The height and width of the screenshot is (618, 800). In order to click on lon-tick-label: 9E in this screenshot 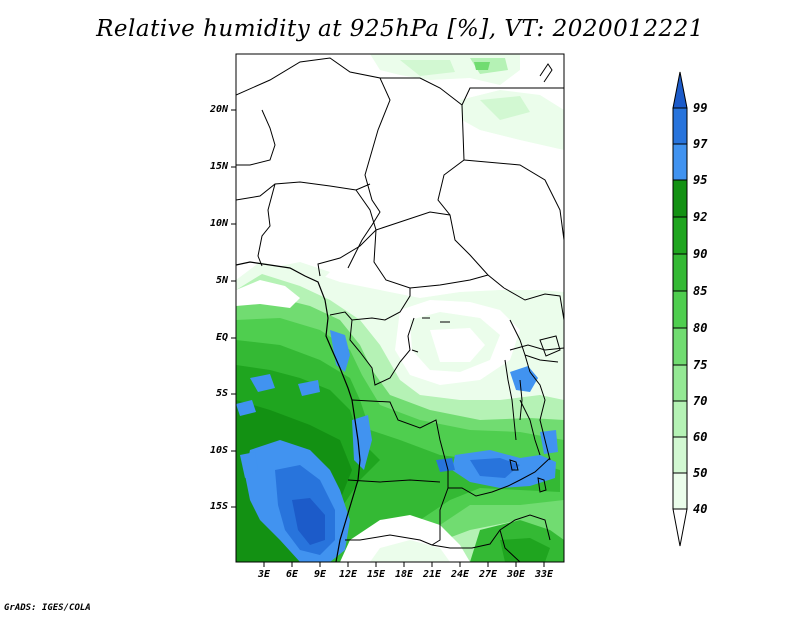, I will do `click(320, 574)`.